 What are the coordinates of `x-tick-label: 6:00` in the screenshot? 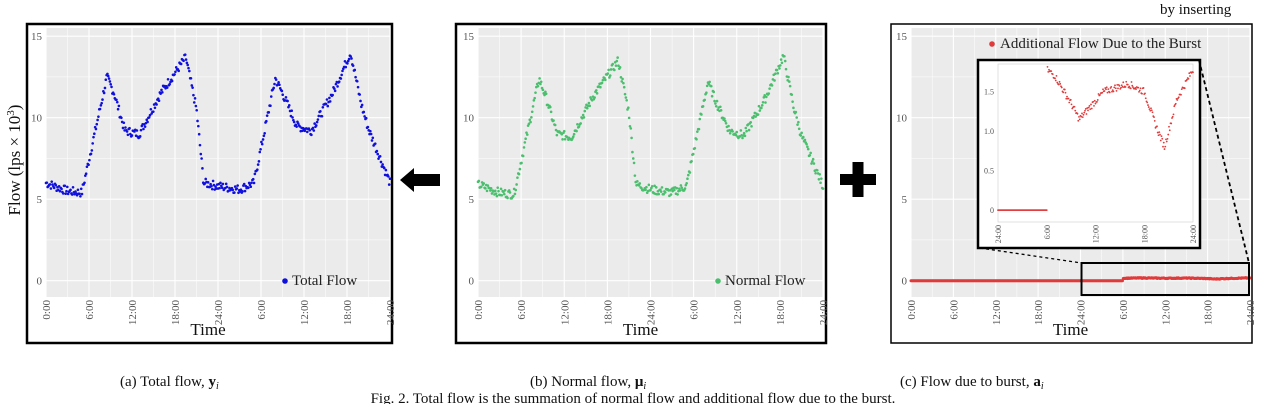 It's located at (522, 310).